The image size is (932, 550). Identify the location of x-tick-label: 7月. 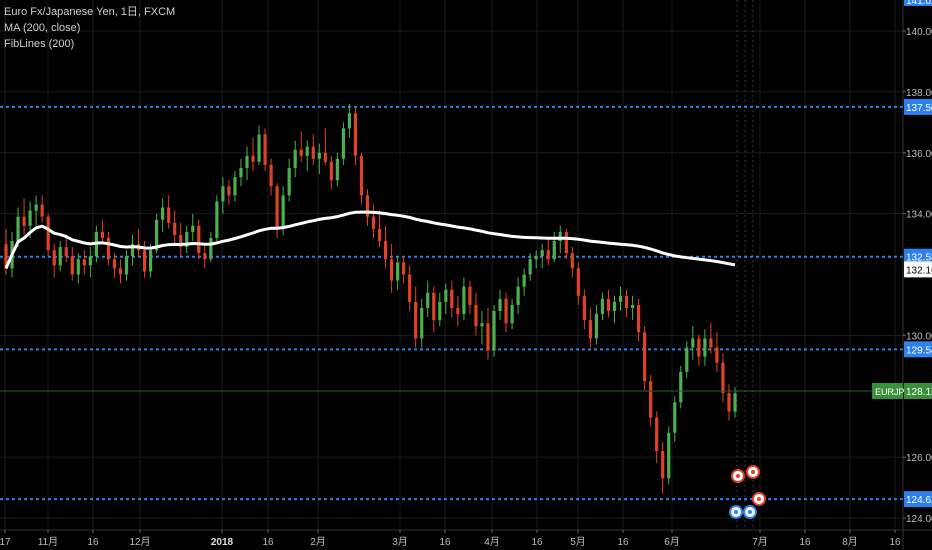
(760, 542).